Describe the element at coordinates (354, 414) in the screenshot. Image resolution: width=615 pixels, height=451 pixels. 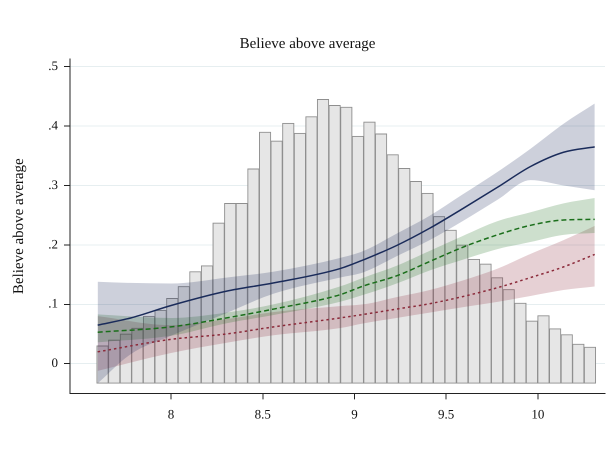
I see `x-tick-label: 9` at that location.